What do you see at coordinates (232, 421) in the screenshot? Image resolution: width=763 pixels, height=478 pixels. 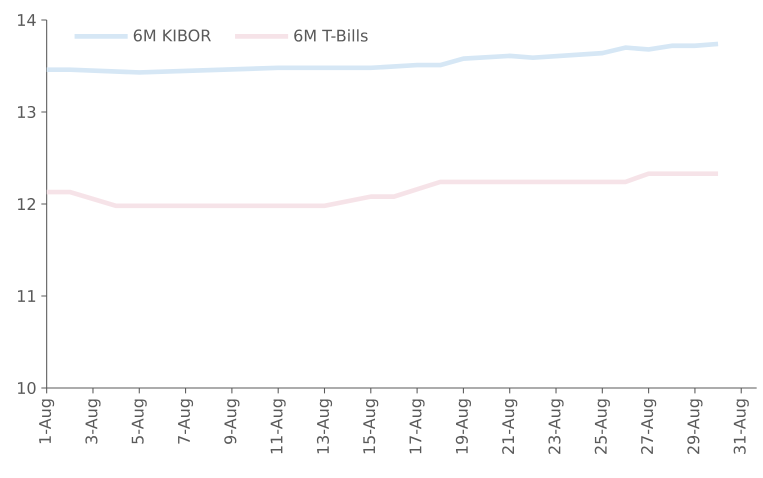 I see `x-tick-label: 9-Aug` at bounding box center [232, 421].